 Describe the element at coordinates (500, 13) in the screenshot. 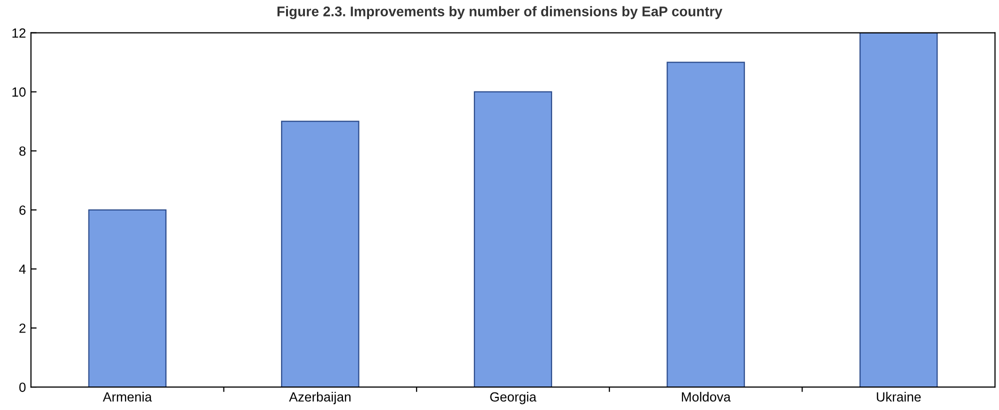

I see `chart-title: Figure 2.3. Improvements by number of dimensions by EaP country` at that location.